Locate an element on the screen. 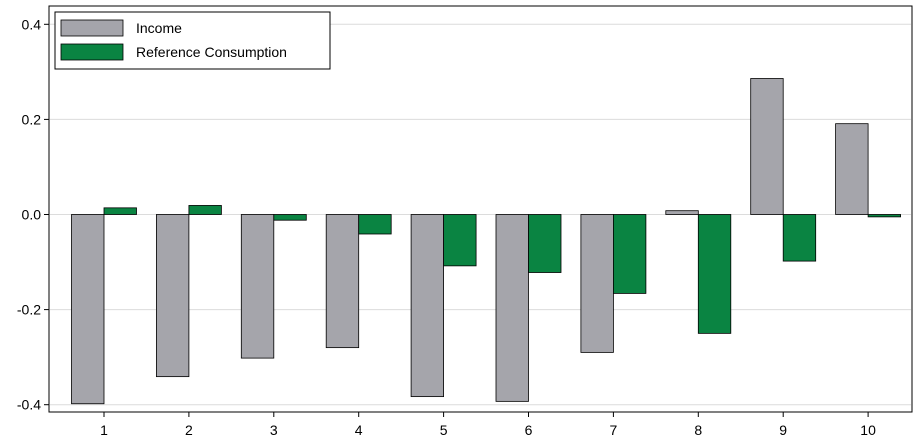 This screenshot has height=441, width=917. x-tick-label: 9 is located at coordinates (783, 430).